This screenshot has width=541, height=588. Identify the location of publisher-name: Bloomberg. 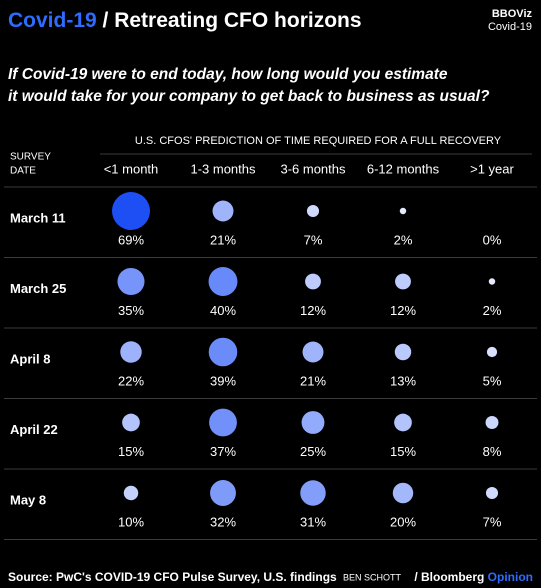
(452, 577).